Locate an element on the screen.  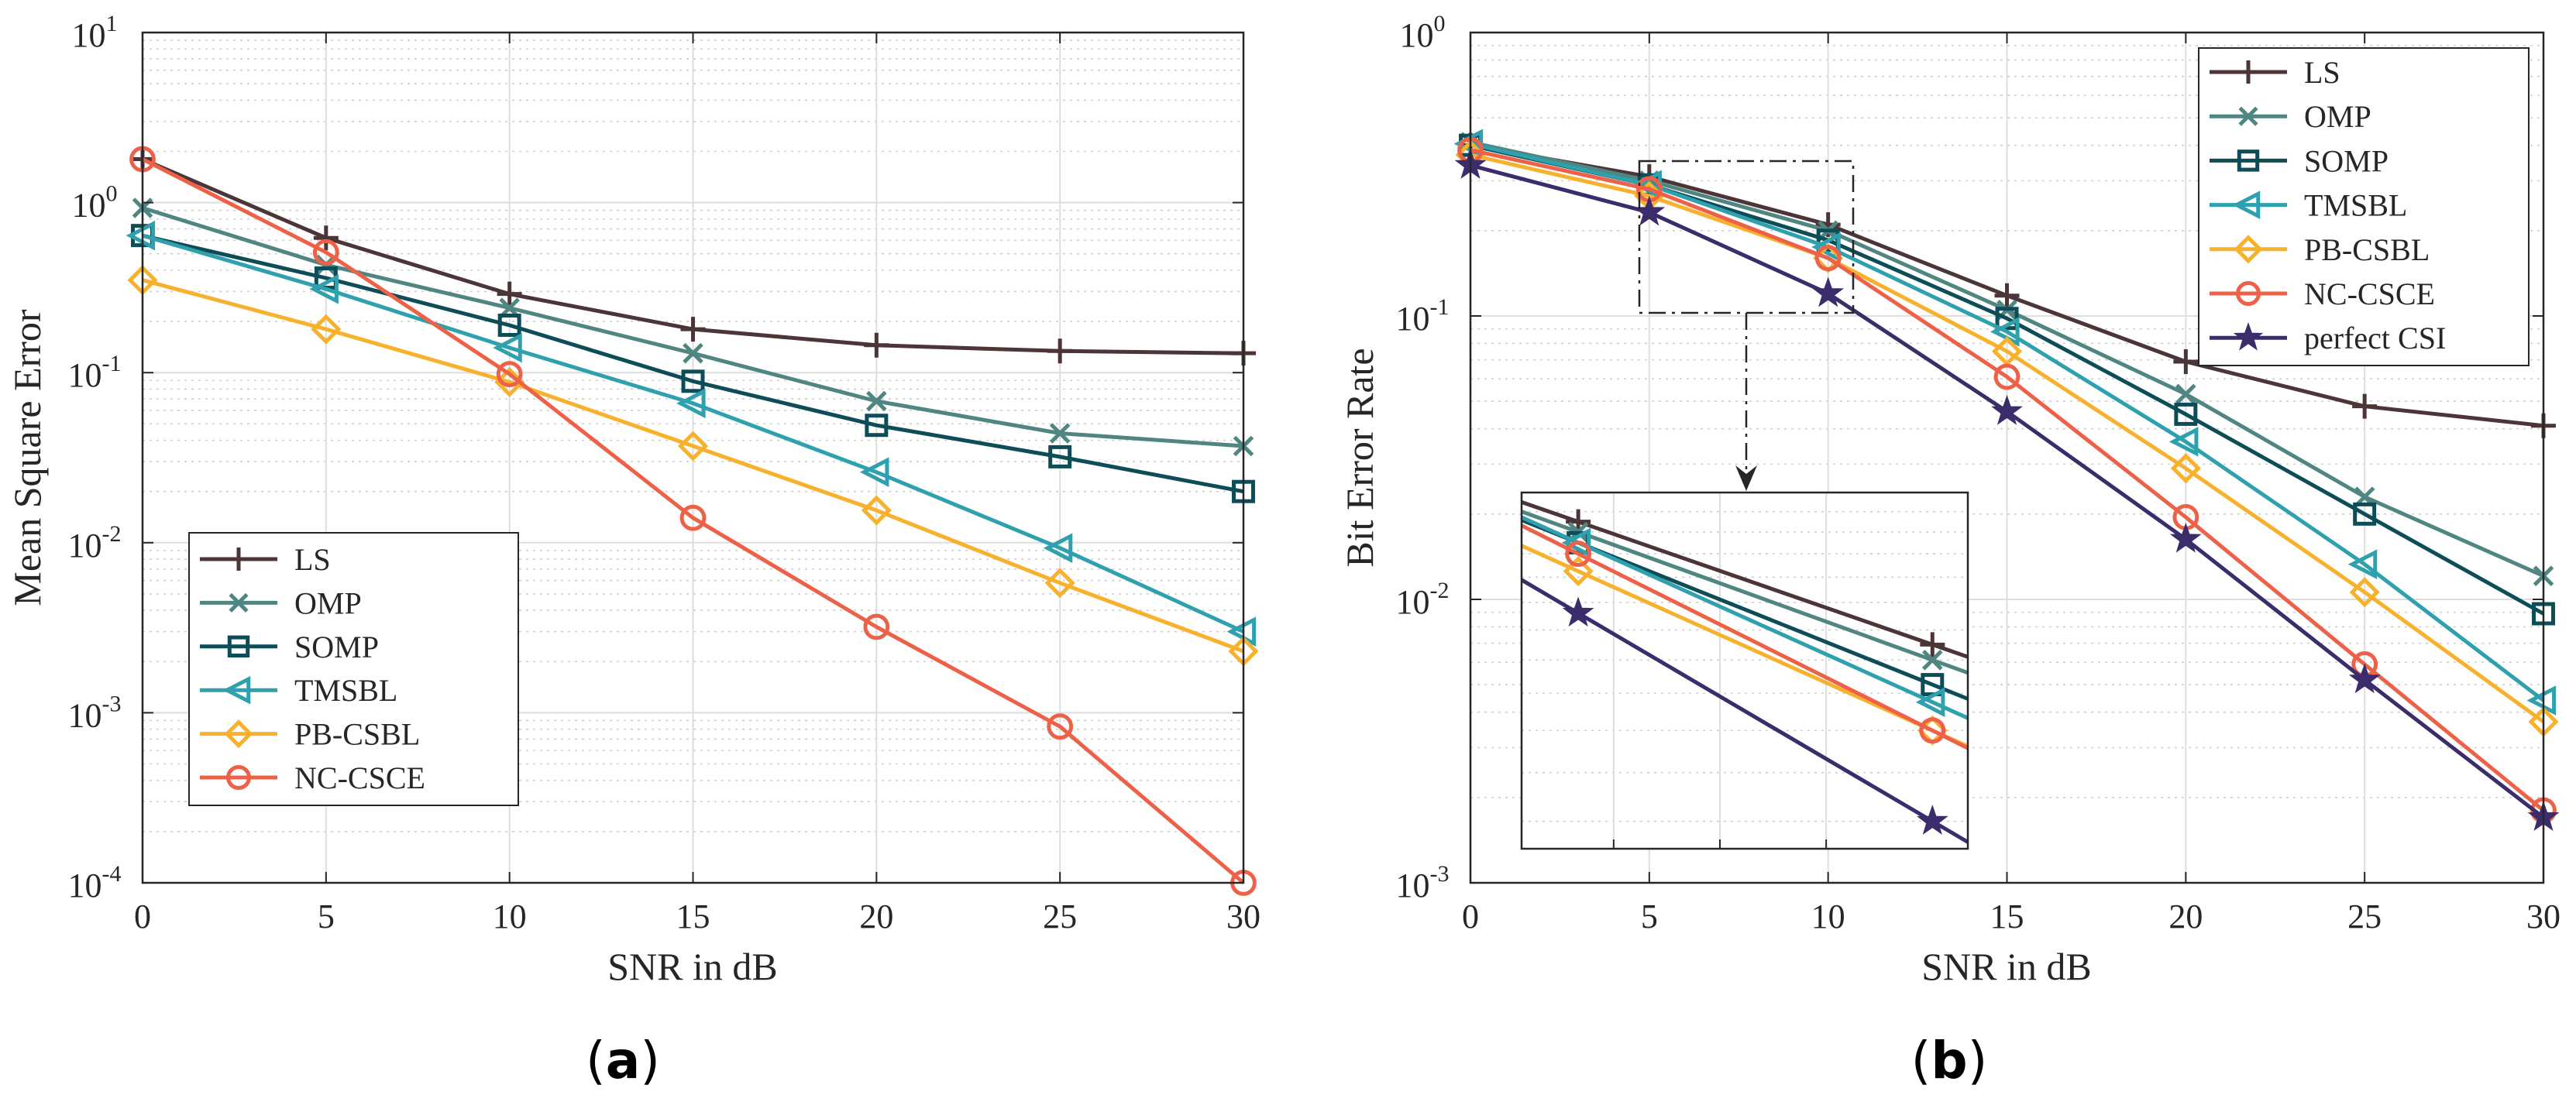
inset-point-omp is located at coordinates (1932, 660).